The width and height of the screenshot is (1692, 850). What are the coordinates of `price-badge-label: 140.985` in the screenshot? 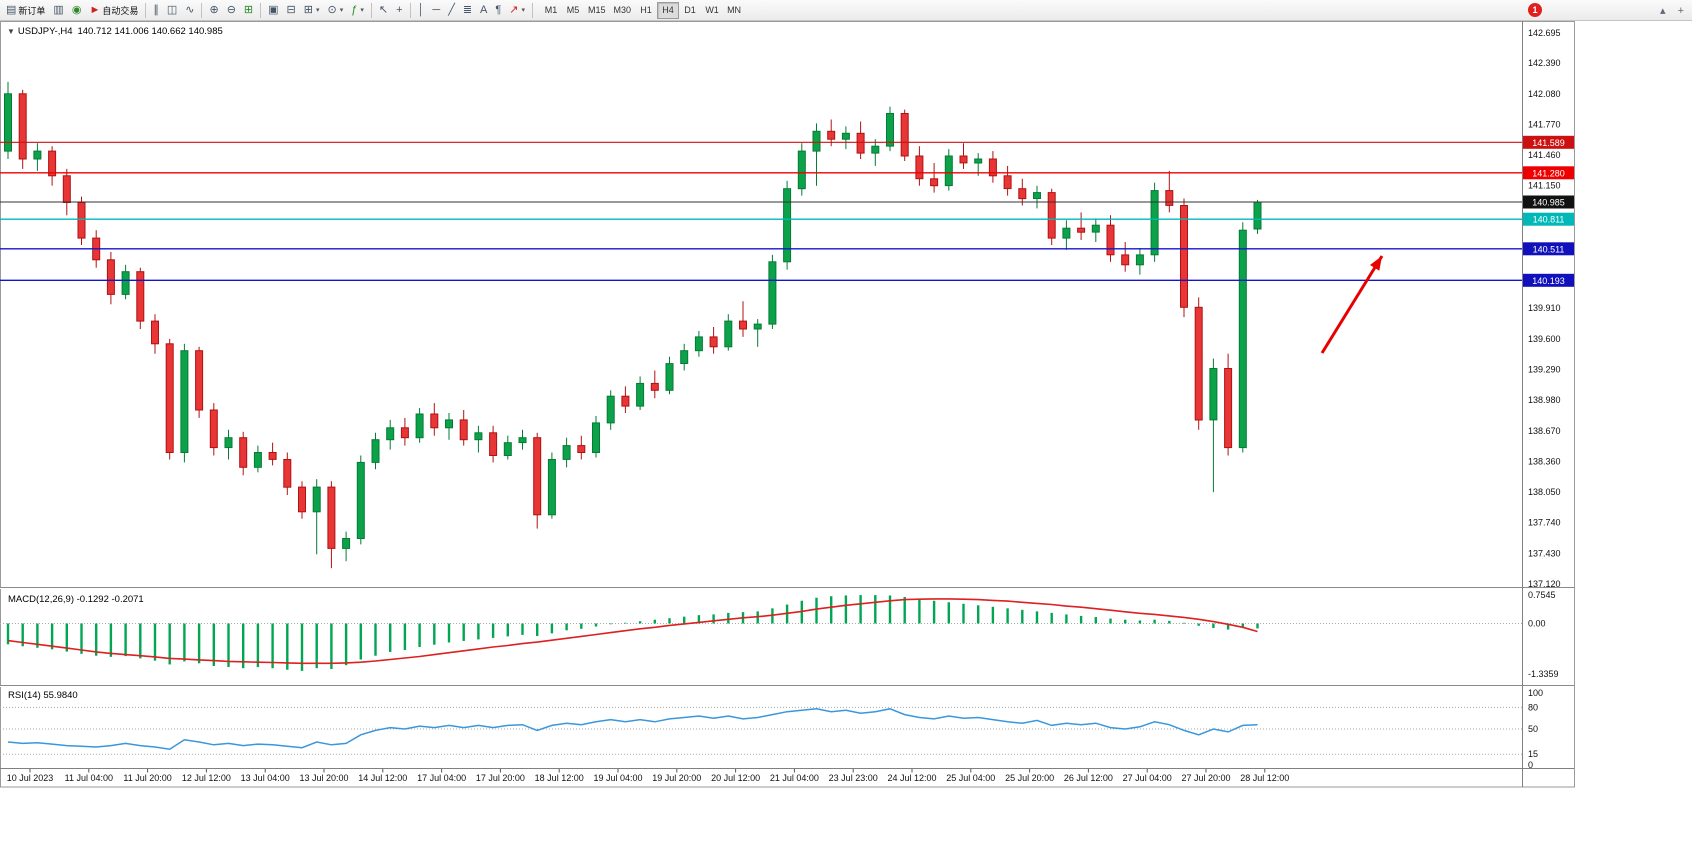 It's located at (1548, 202).